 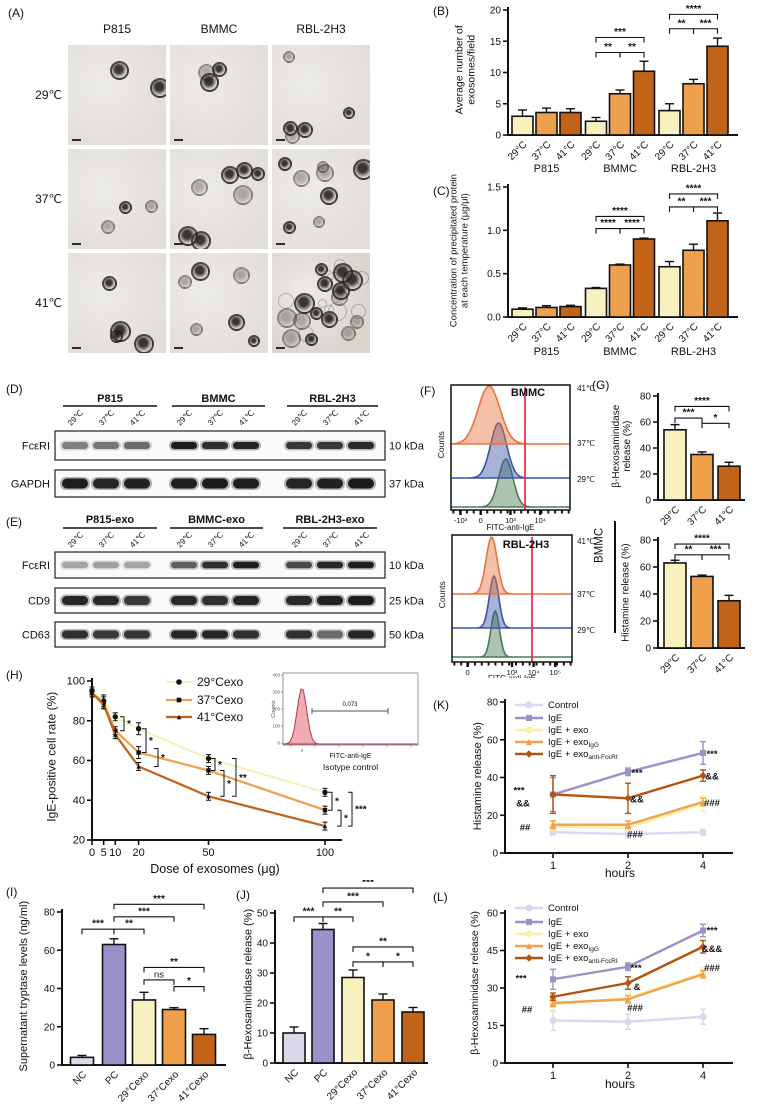 What do you see at coordinates (75, 565) in the screenshot?
I see `band-halo` at bounding box center [75, 565].